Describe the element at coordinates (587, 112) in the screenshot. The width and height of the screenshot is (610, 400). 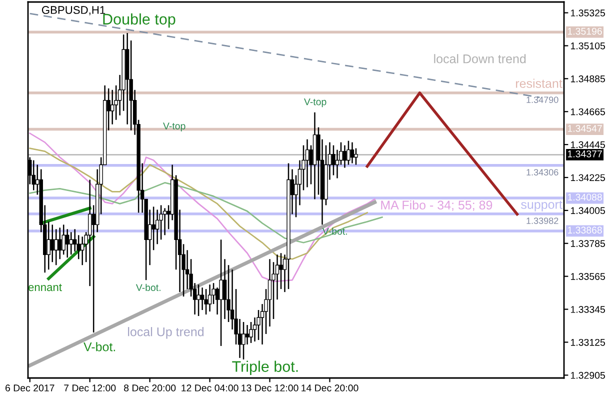
I see `y-tick-label: 1.34665` at that location.